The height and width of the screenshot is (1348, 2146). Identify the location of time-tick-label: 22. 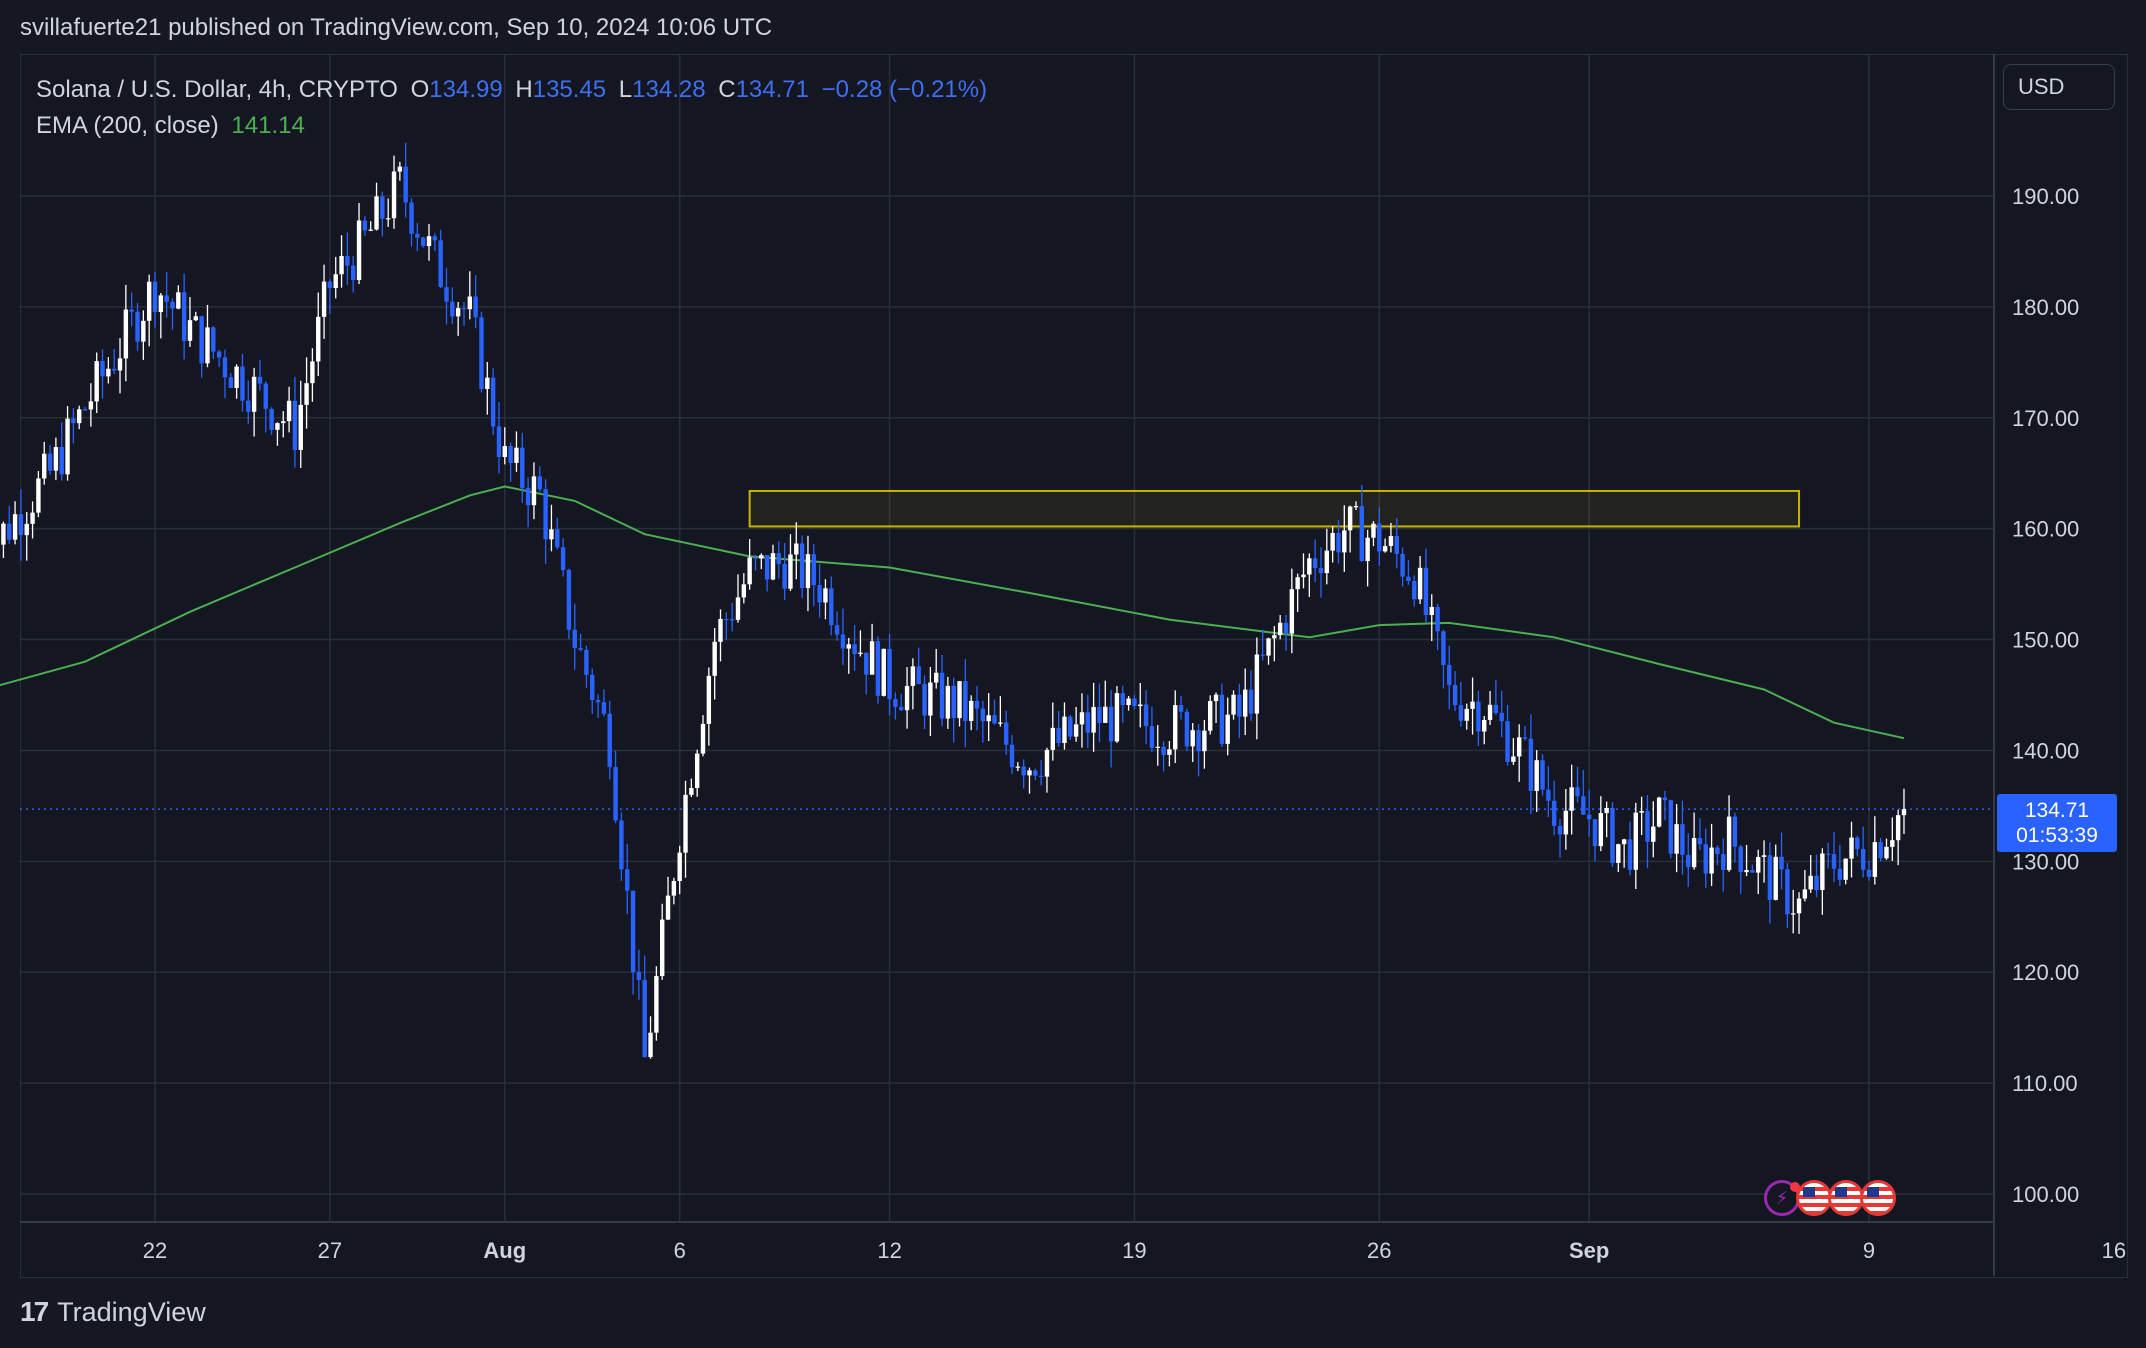
(155, 1250).